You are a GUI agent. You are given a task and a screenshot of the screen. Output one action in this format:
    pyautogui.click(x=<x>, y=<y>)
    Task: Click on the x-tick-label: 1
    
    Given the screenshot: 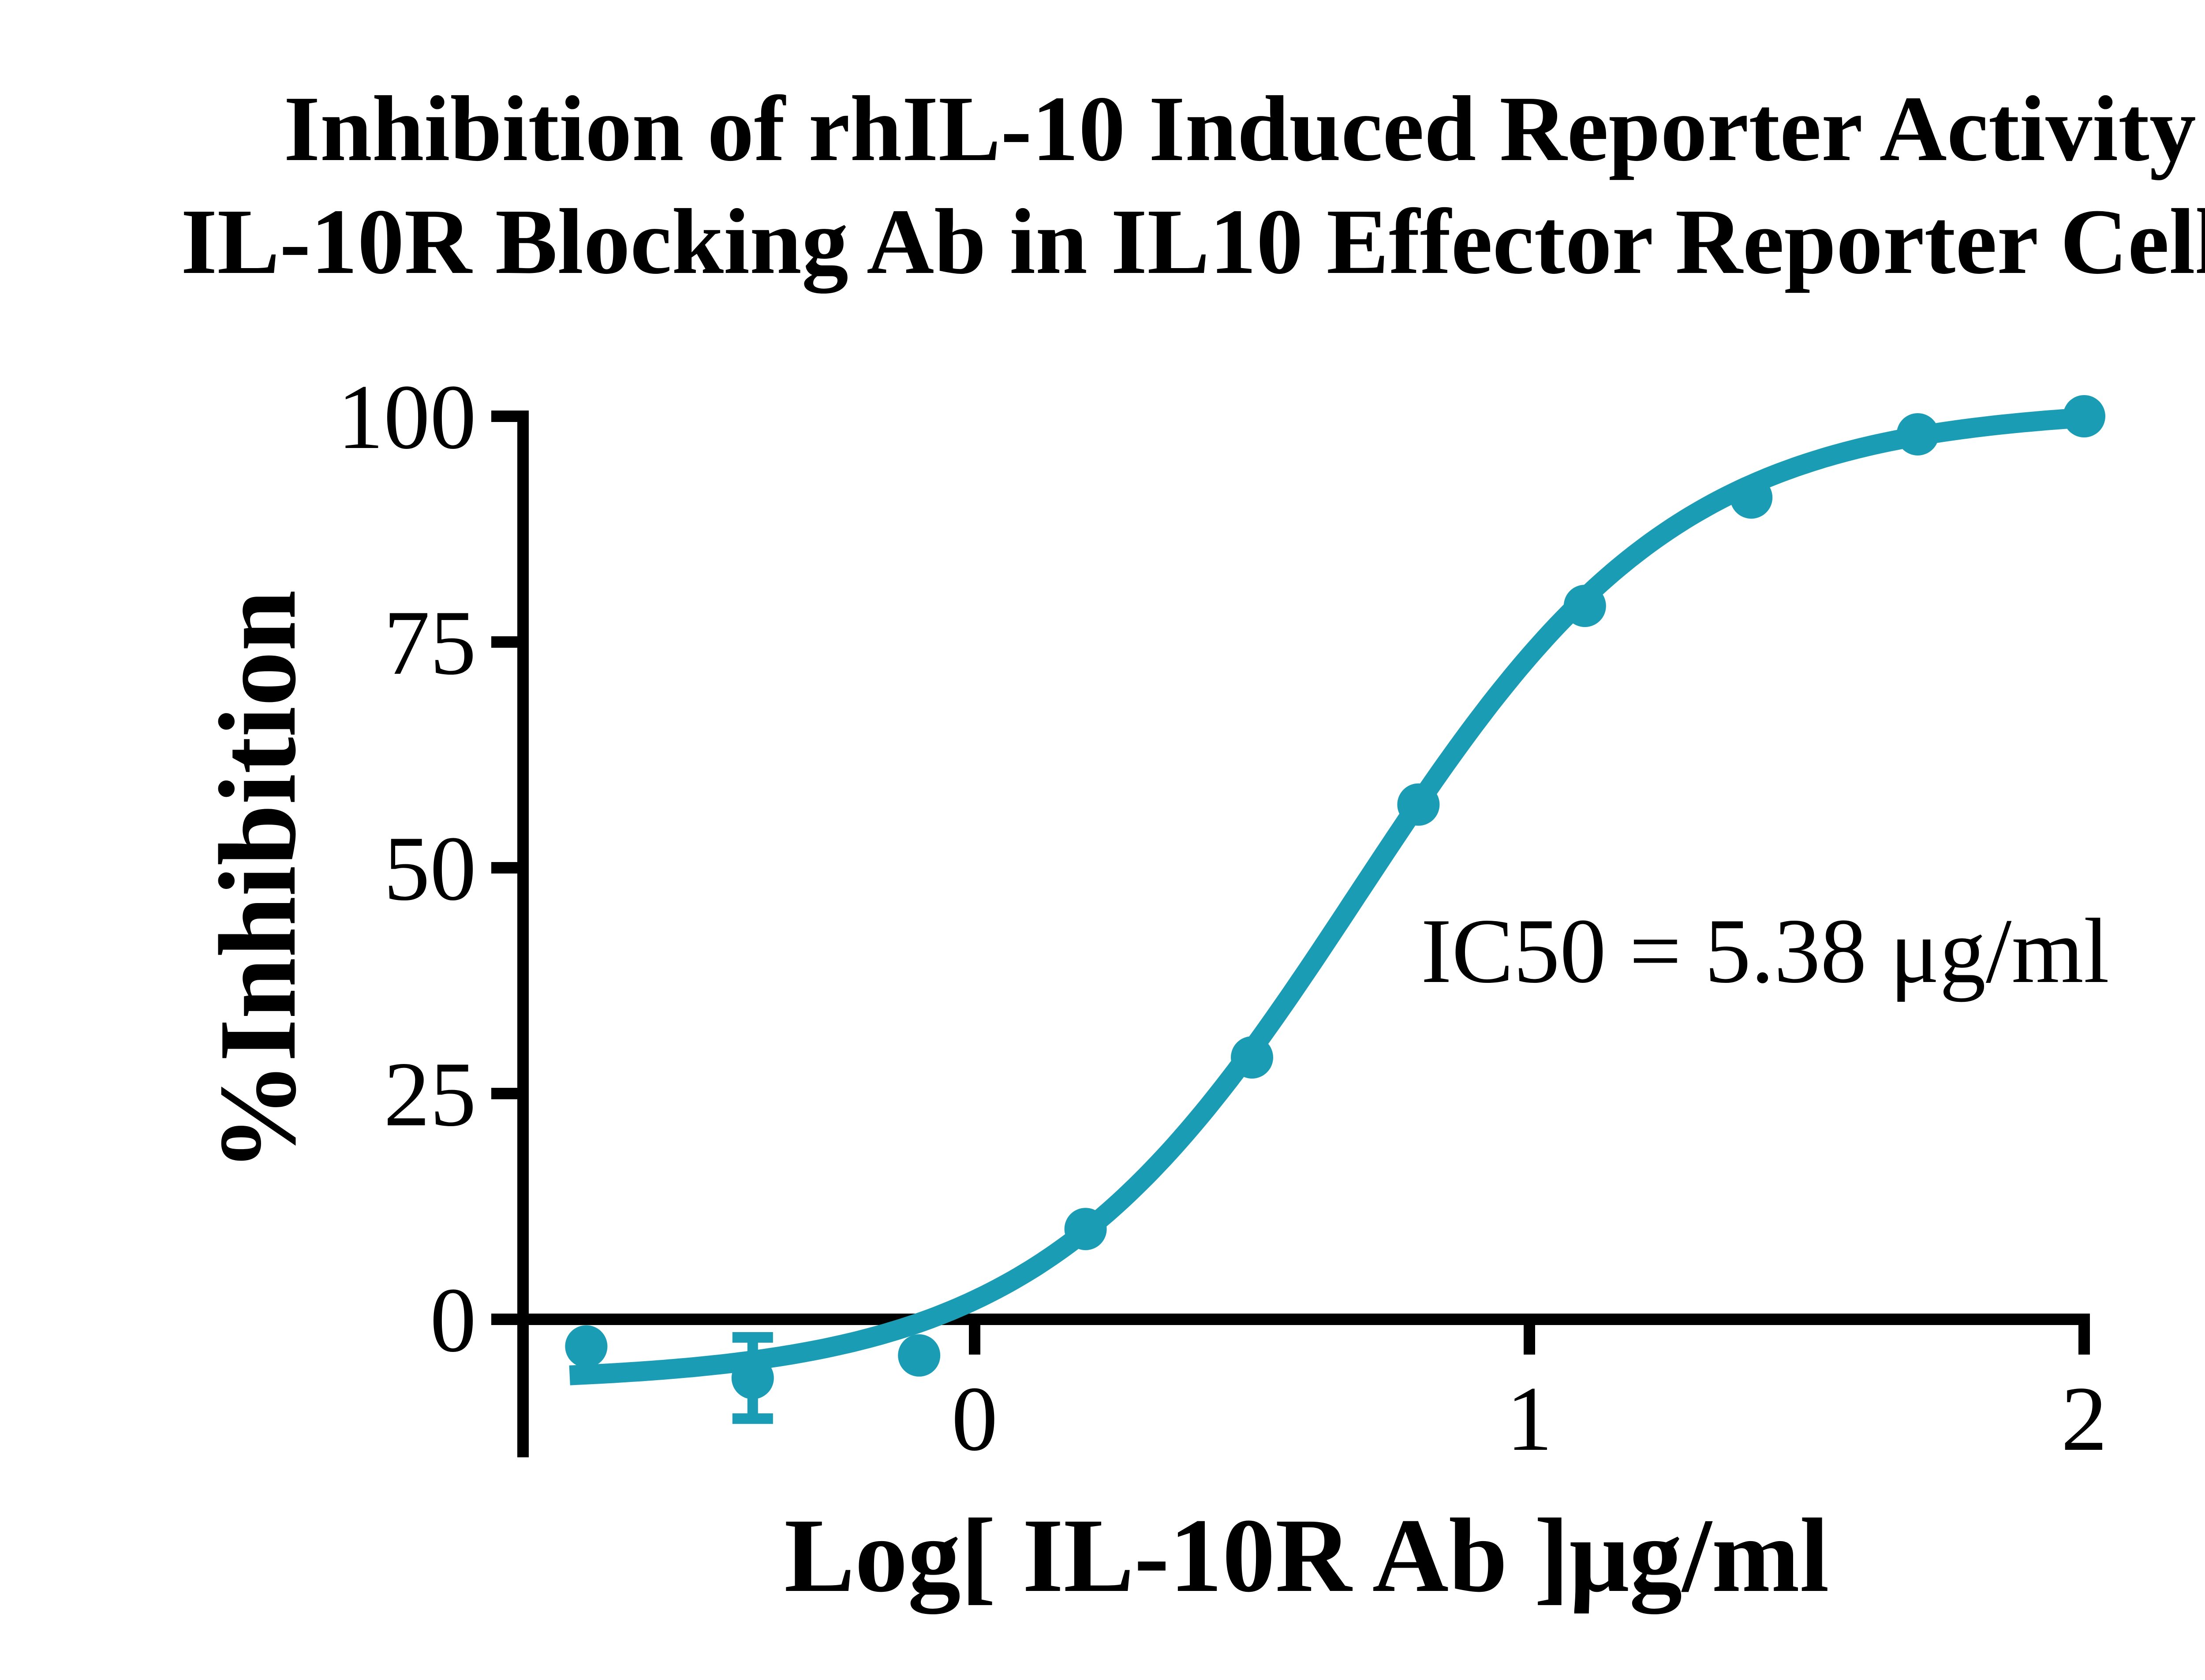 What is the action you would take?
    pyautogui.click(x=1529, y=1419)
    